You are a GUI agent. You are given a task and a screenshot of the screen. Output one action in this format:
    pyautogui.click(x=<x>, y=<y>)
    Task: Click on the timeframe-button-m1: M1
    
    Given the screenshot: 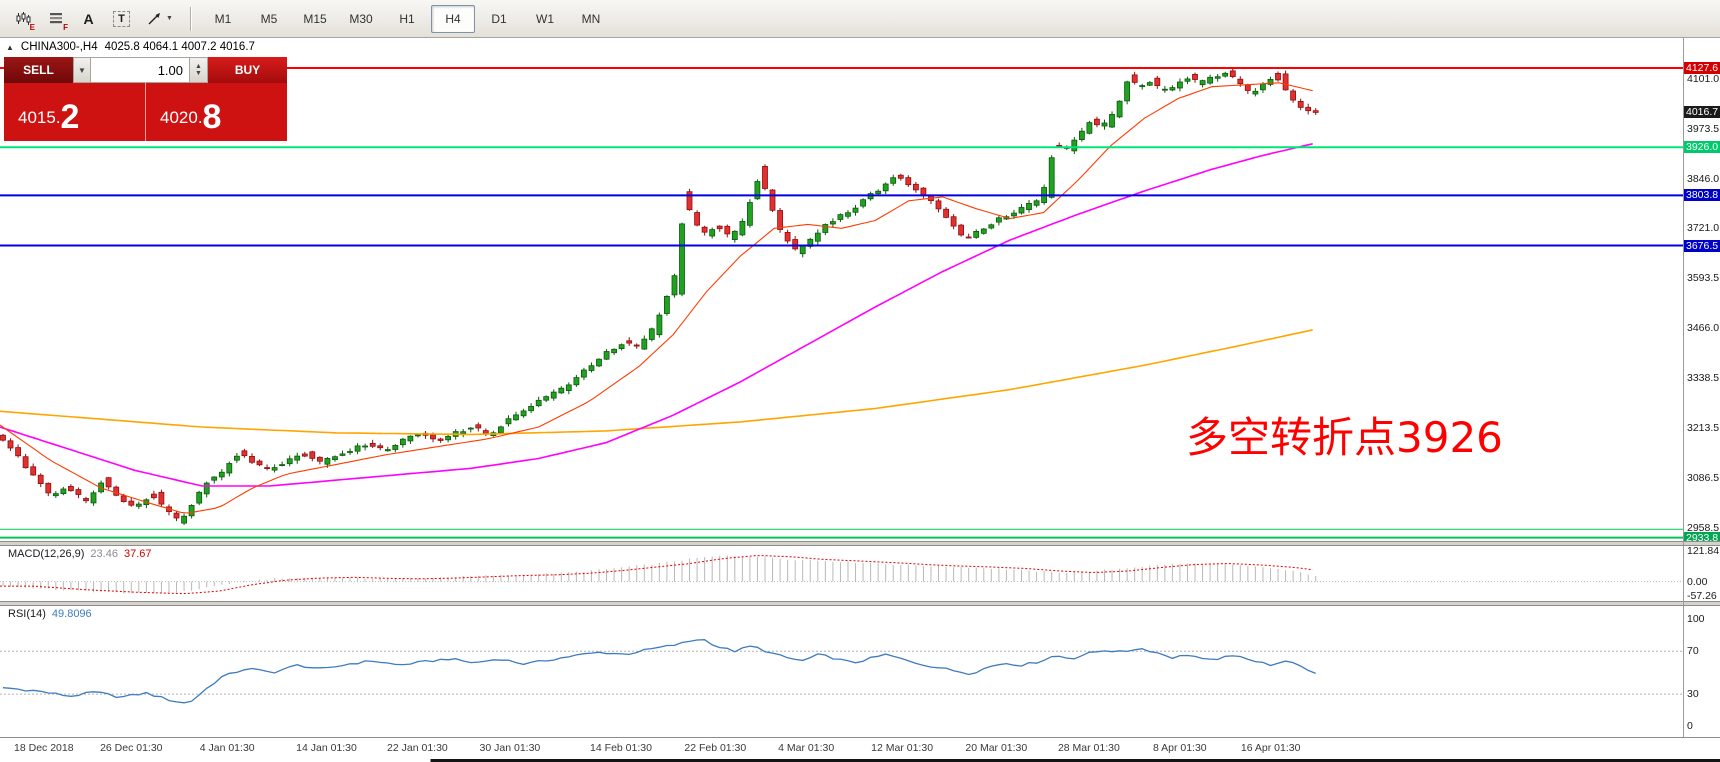 What is the action you would take?
    pyautogui.click(x=223, y=18)
    